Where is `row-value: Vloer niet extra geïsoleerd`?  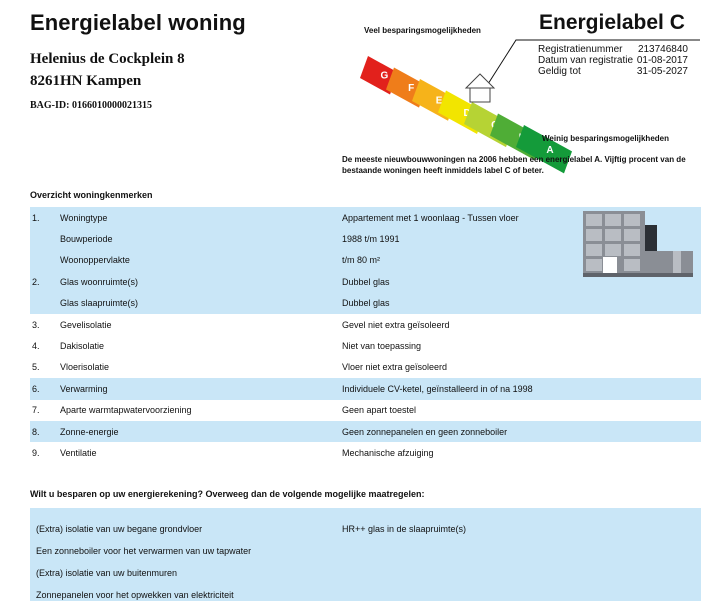
row-value: Vloer niet extra geïsoleerd is located at coordinates (395, 367).